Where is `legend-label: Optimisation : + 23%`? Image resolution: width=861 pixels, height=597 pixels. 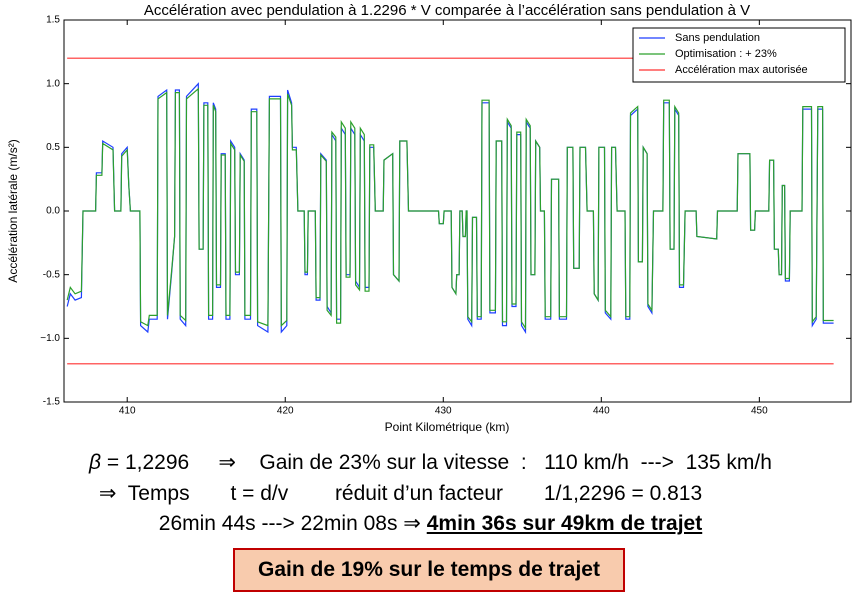 legend-label: Optimisation : + 23% is located at coordinates (726, 54).